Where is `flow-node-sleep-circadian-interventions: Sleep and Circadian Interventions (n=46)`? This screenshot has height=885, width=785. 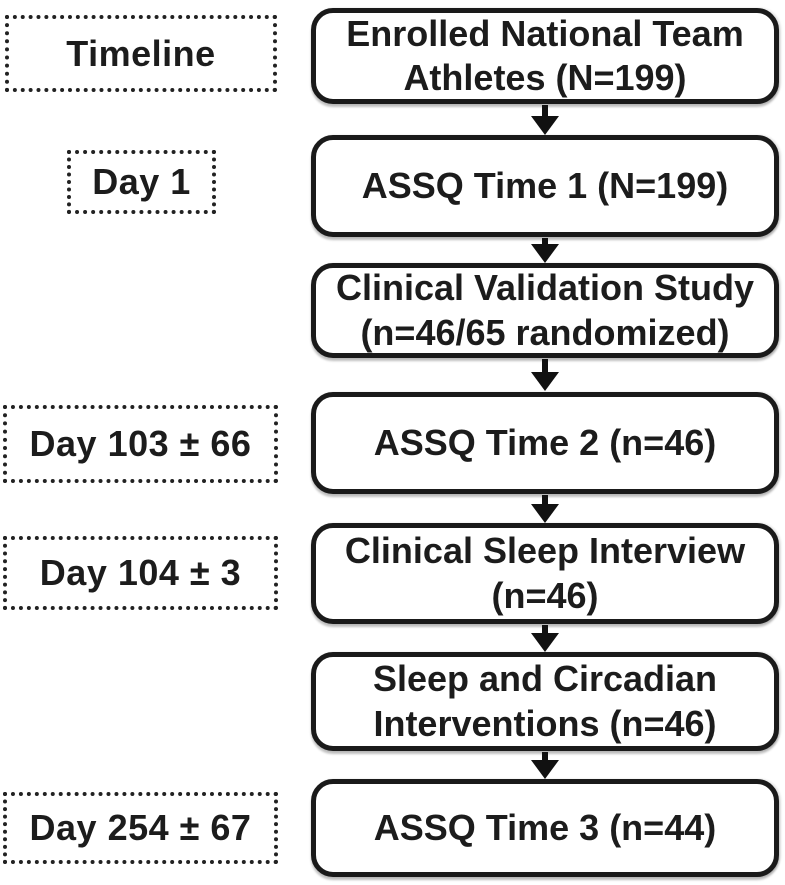
flow-node-sleep-circadian-interventions: Sleep and Circadian Interventions (n=46) is located at coordinates (545, 701).